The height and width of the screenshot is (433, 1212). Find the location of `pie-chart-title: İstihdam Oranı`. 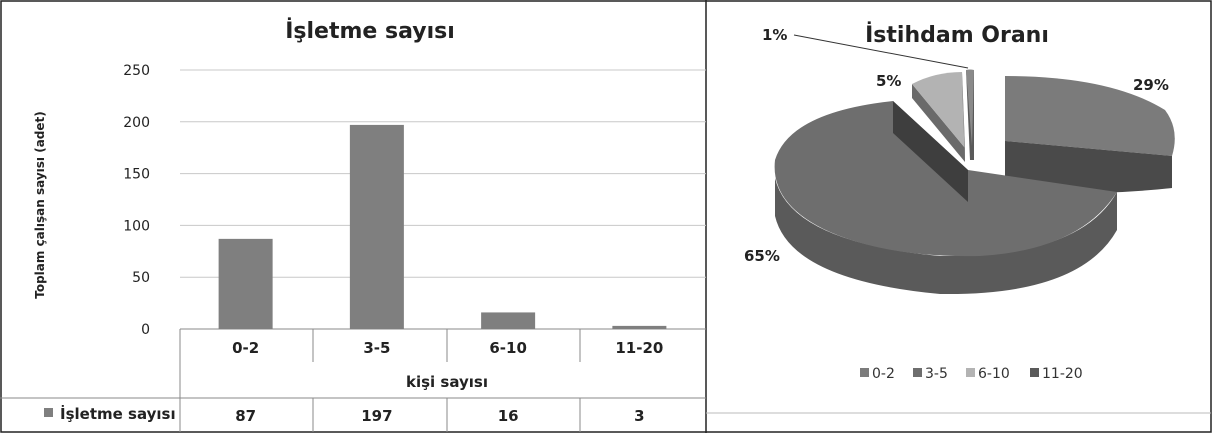

pie-chart-title: İstihdam Oranı is located at coordinates (957, 35).